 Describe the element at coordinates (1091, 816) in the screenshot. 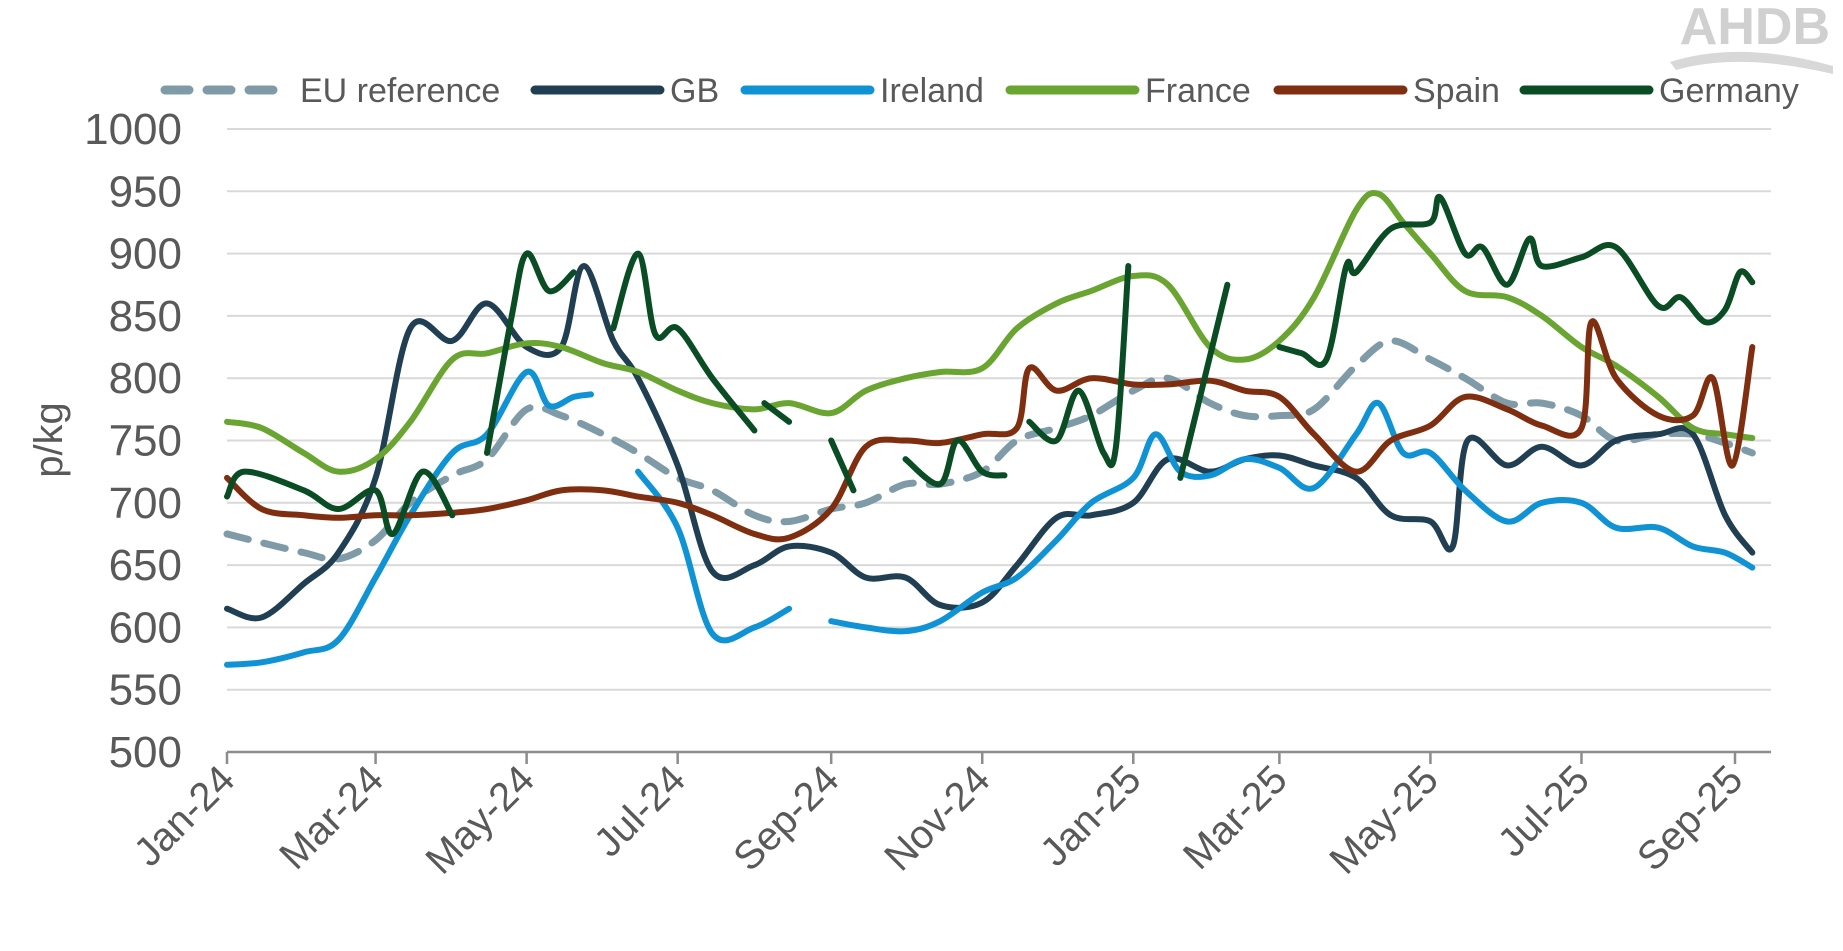

I see `x-tick-label: Jan-25` at that location.